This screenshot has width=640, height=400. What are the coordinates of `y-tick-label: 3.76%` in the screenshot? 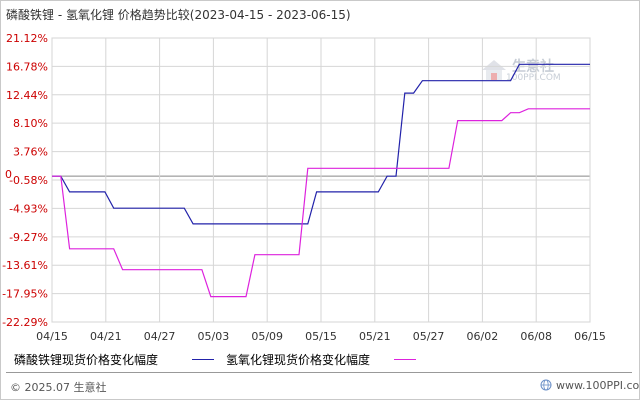 It's located at (30, 152).